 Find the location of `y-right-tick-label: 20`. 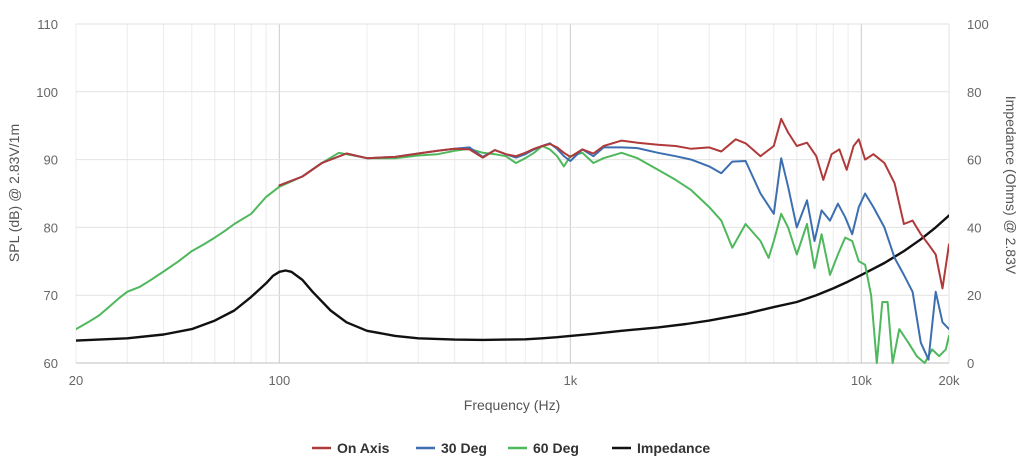

y-right-tick-label: 20 is located at coordinates (974, 295).